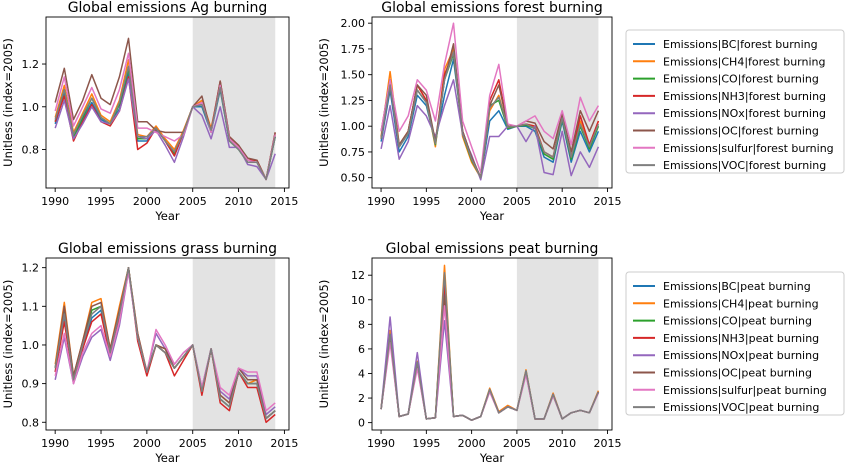 The image size is (850, 464). Describe the element at coordinates (744, 61) in the screenshot. I see `legend-label: Emissions|CH4|forest burning` at that location.